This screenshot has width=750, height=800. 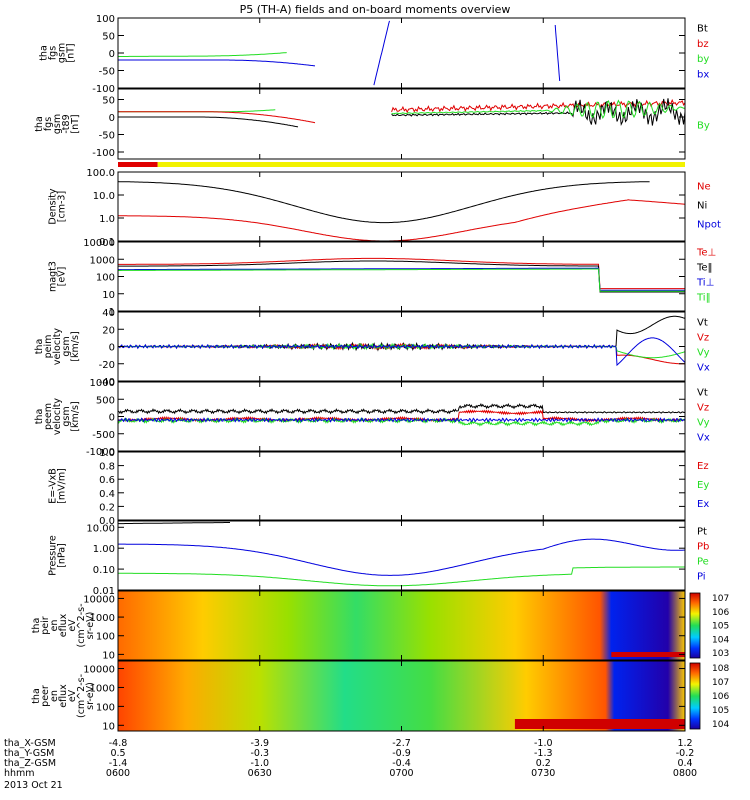 What do you see at coordinates (703, 44) in the screenshot?
I see `legend-fgs_gsm-1: bz` at bounding box center [703, 44].